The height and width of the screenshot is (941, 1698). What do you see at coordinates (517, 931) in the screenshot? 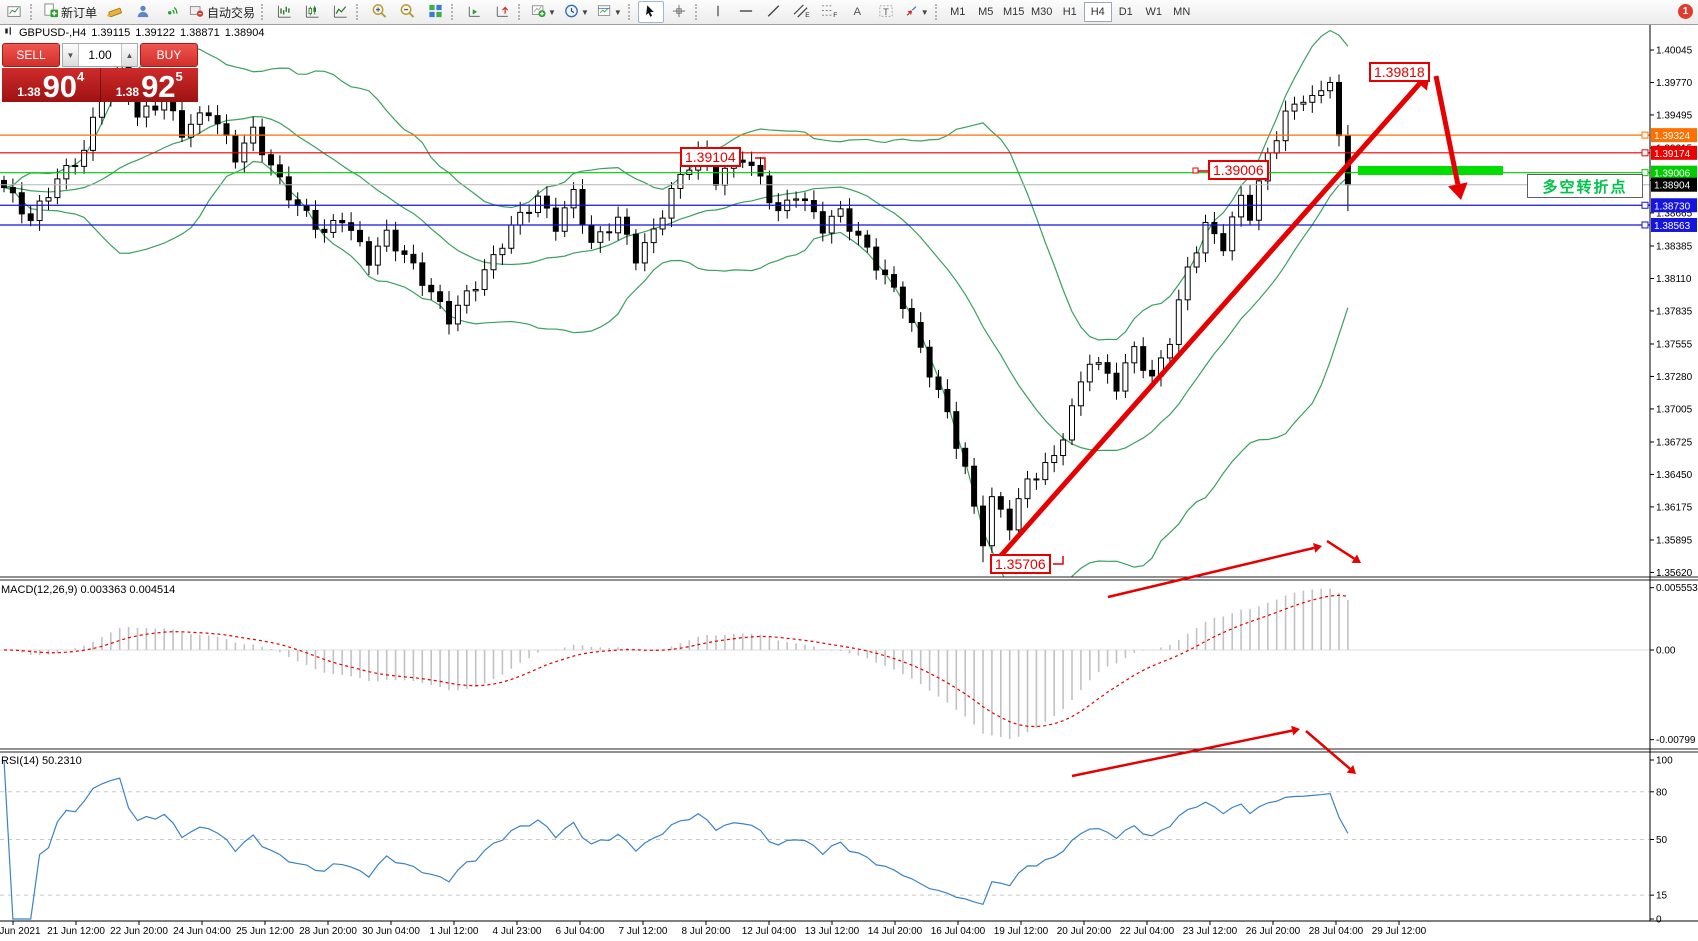
I see `svg-text: 4 Jul 23:00` at bounding box center [517, 931].